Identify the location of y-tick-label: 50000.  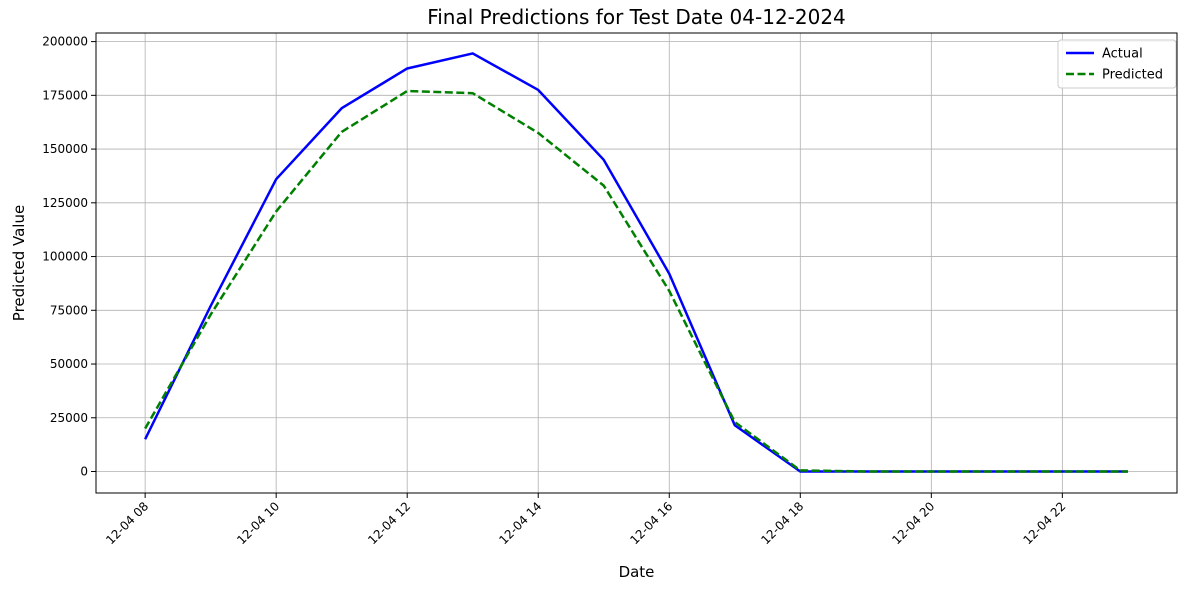
(69, 364).